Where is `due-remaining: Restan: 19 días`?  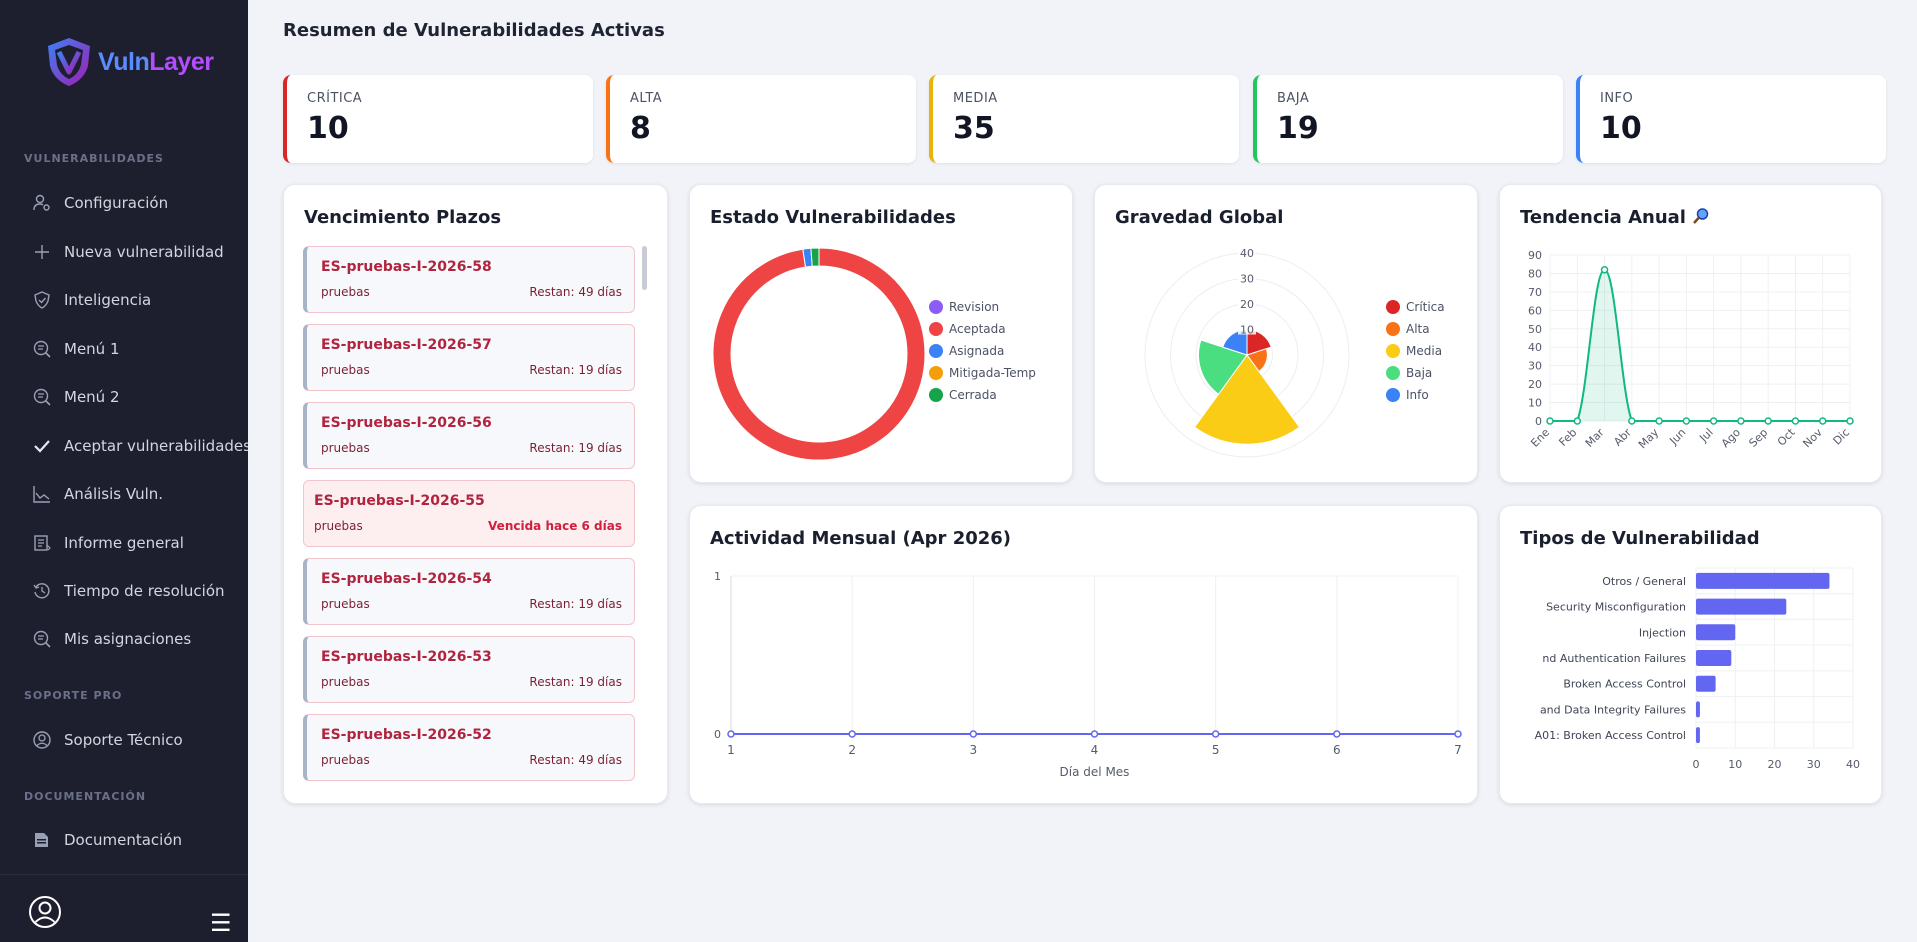 due-remaining: Restan: 19 días is located at coordinates (575, 604).